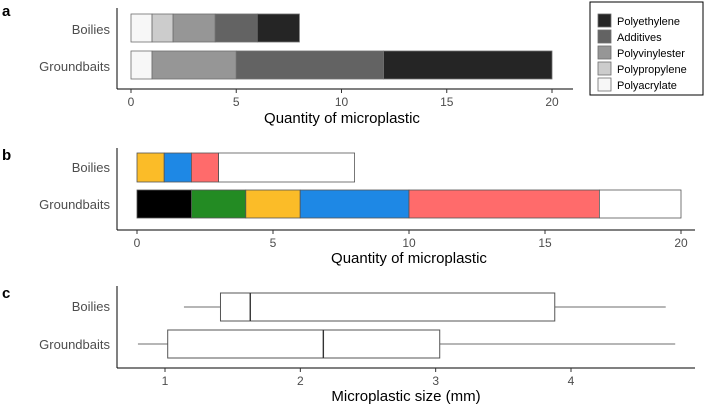 The image size is (708, 406). What do you see at coordinates (435, 381) in the screenshot?
I see `tick-label-c-3: 3` at bounding box center [435, 381].